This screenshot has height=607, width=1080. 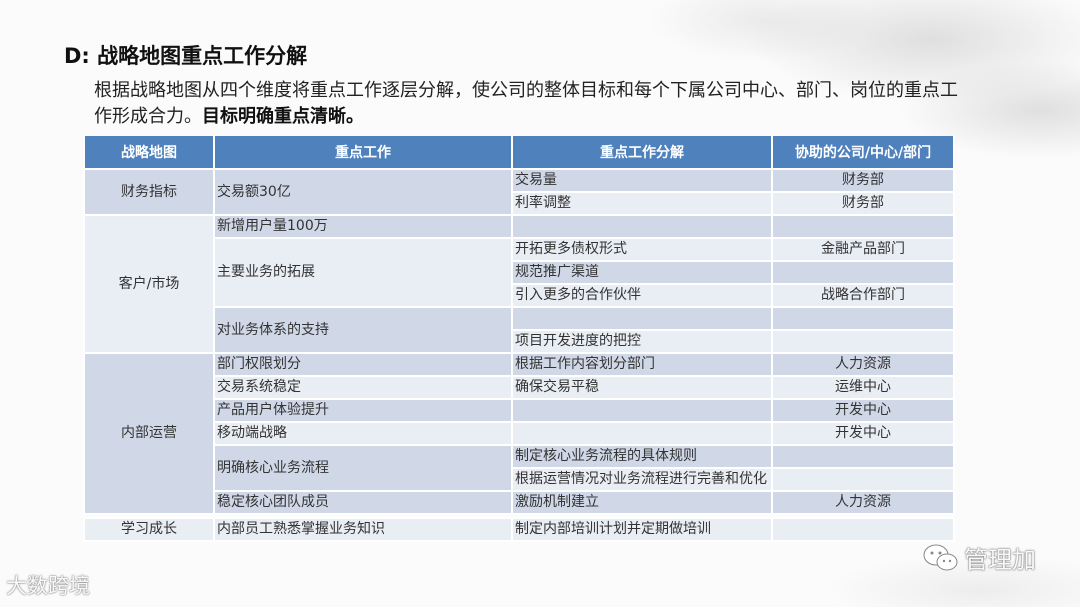 What do you see at coordinates (642, 341) in the screenshot?
I see `breakdown-cell: 项目开发进度的把控` at bounding box center [642, 341].